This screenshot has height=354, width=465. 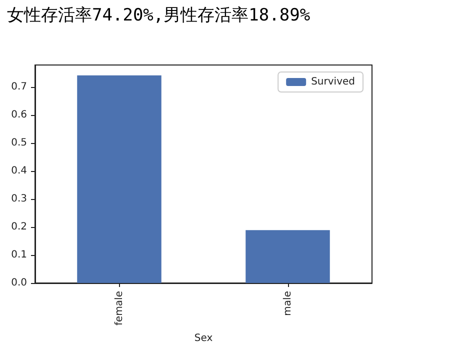 What do you see at coordinates (19, 227) in the screenshot?
I see `y-tick-label: 0.2` at bounding box center [19, 227].